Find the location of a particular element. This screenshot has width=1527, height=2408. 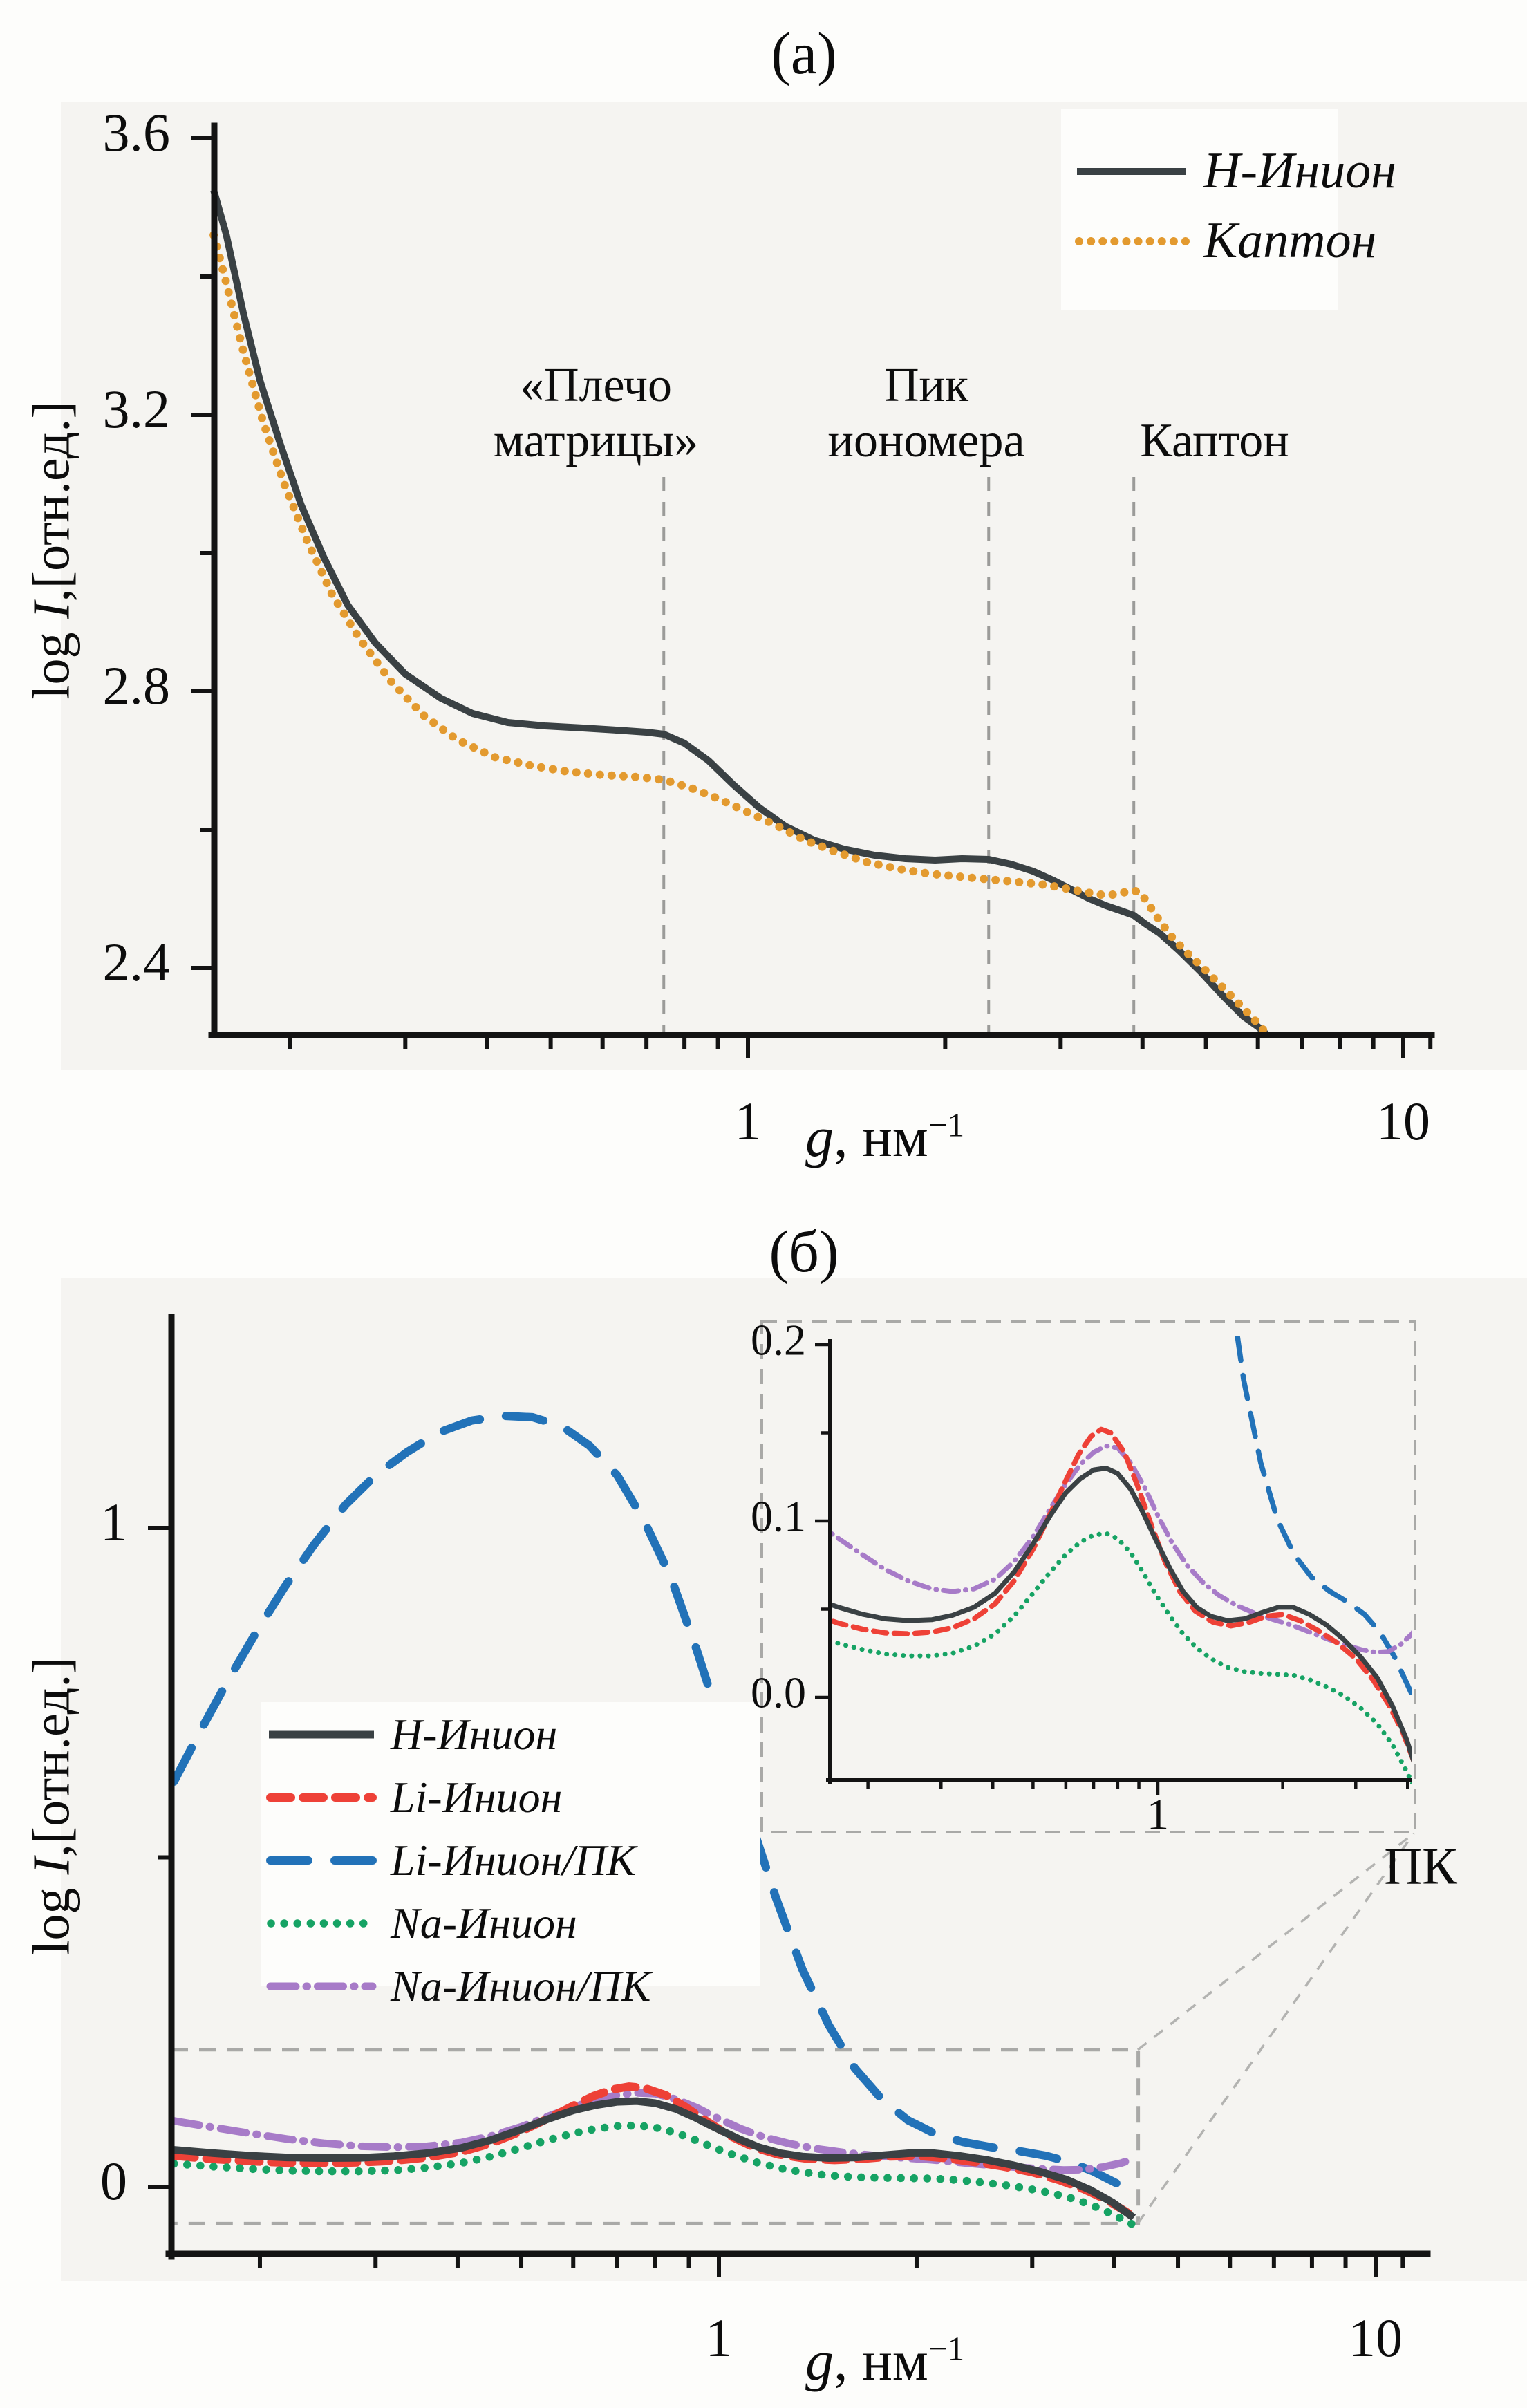

legend-item-kapton: Каптон is located at coordinates (1235, 241).